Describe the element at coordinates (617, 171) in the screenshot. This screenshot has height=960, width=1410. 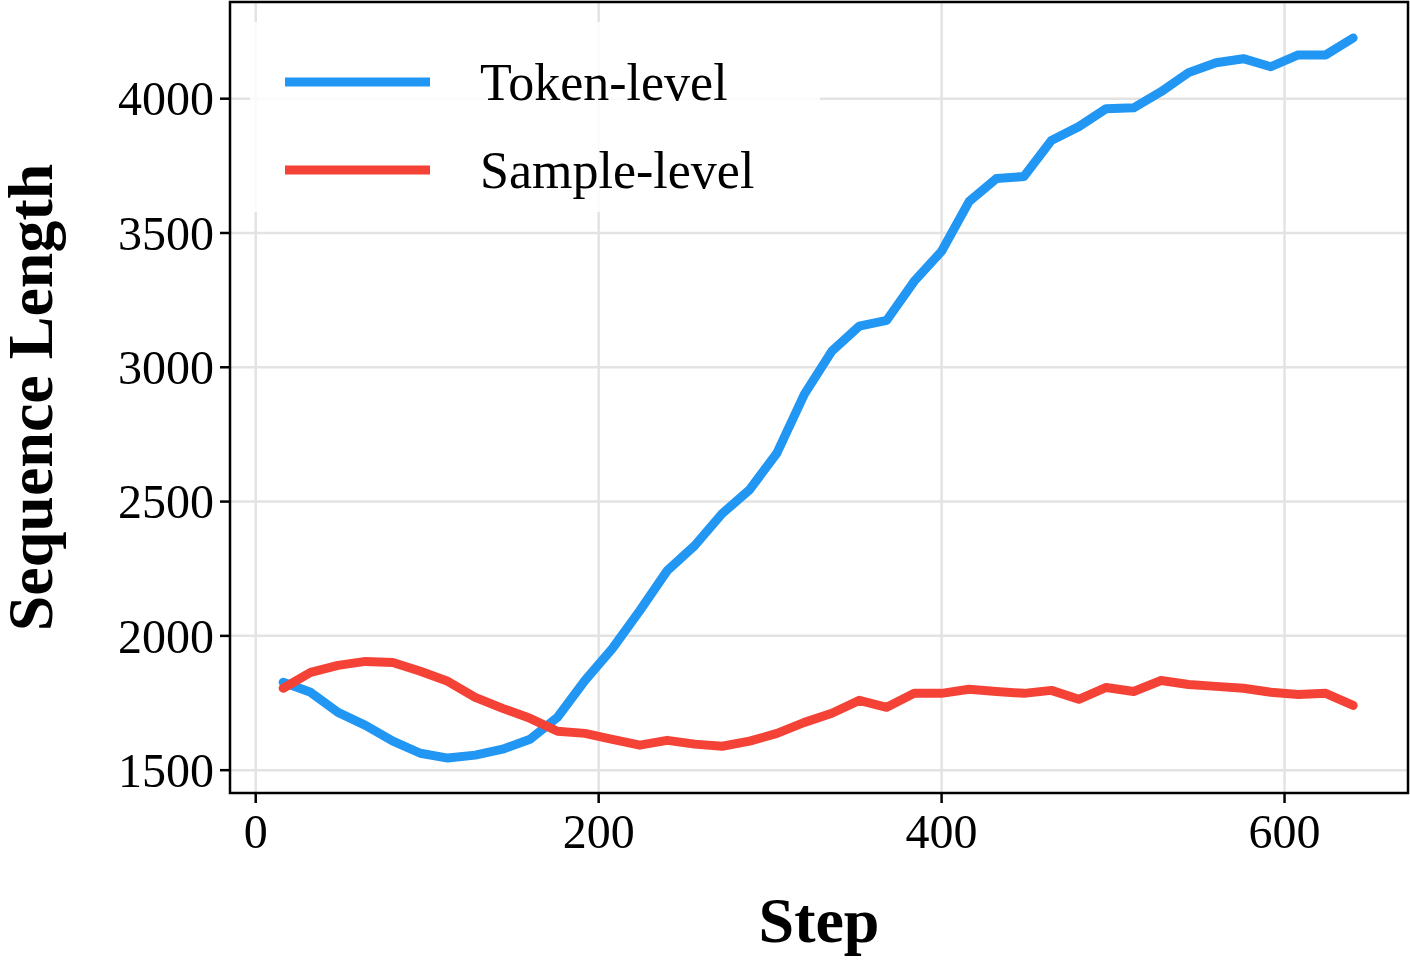
I see `legend-label: Sample-level` at that location.